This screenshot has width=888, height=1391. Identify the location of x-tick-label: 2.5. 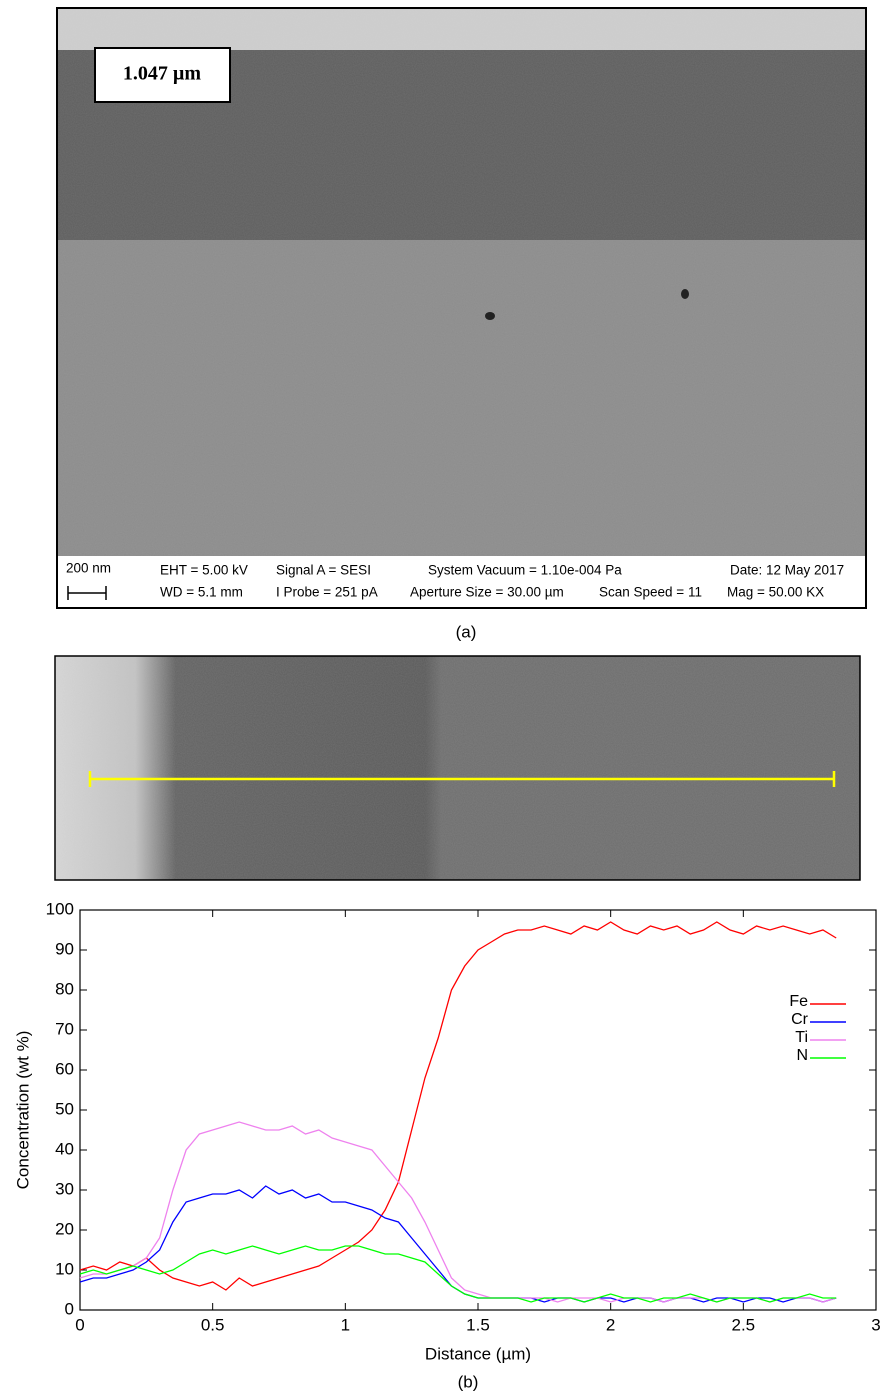
(744, 1324).